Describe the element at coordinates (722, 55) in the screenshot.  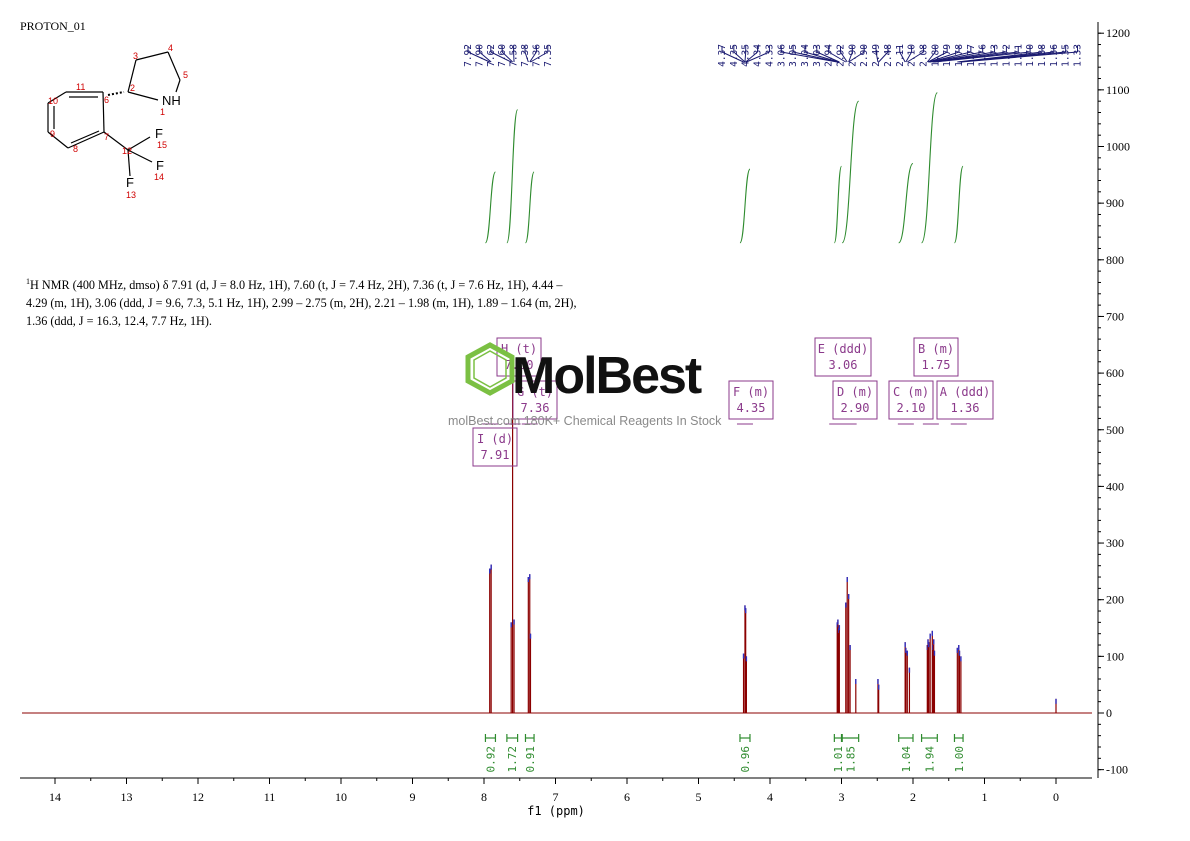
I see `peak-label: 4.37` at that location.